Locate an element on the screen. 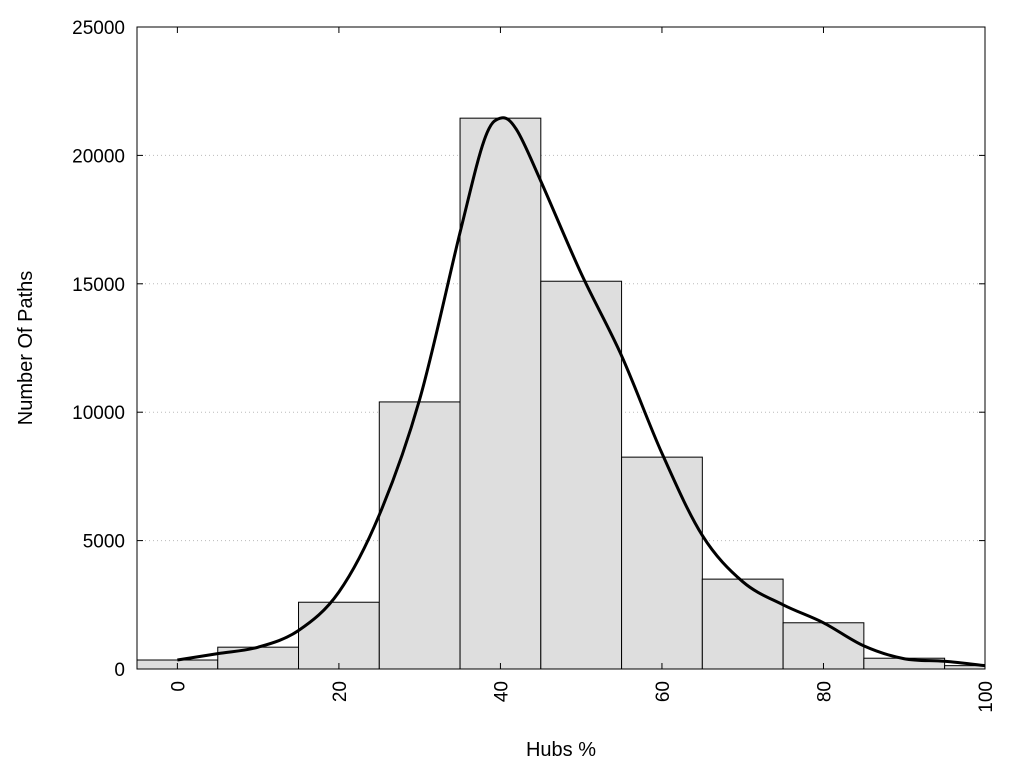  y-tick-label: 20000 is located at coordinates (98, 156).